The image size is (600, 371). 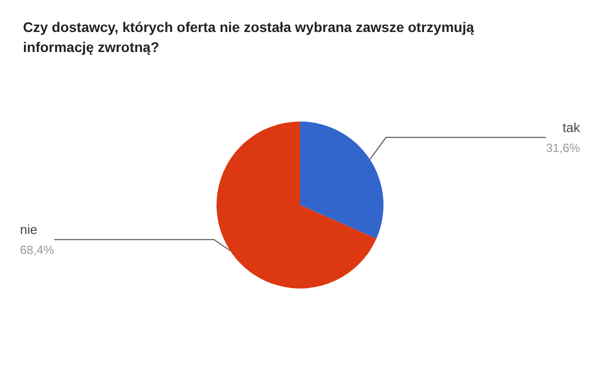 What do you see at coordinates (29, 230) in the screenshot?
I see `slice-label: nie` at bounding box center [29, 230].